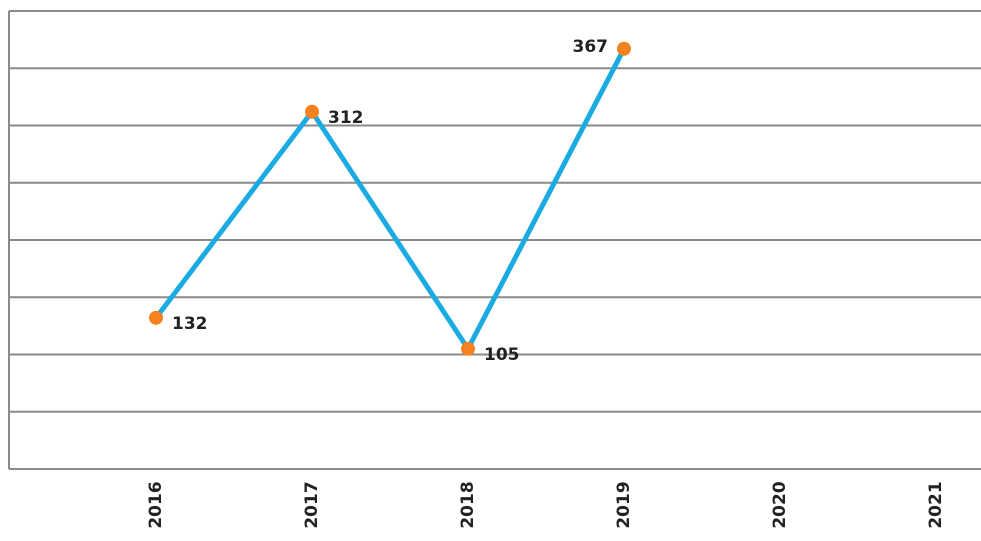 This screenshot has width=981, height=541. Describe the element at coordinates (346, 118) in the screenshot. I see `data-label: 312` at that location.